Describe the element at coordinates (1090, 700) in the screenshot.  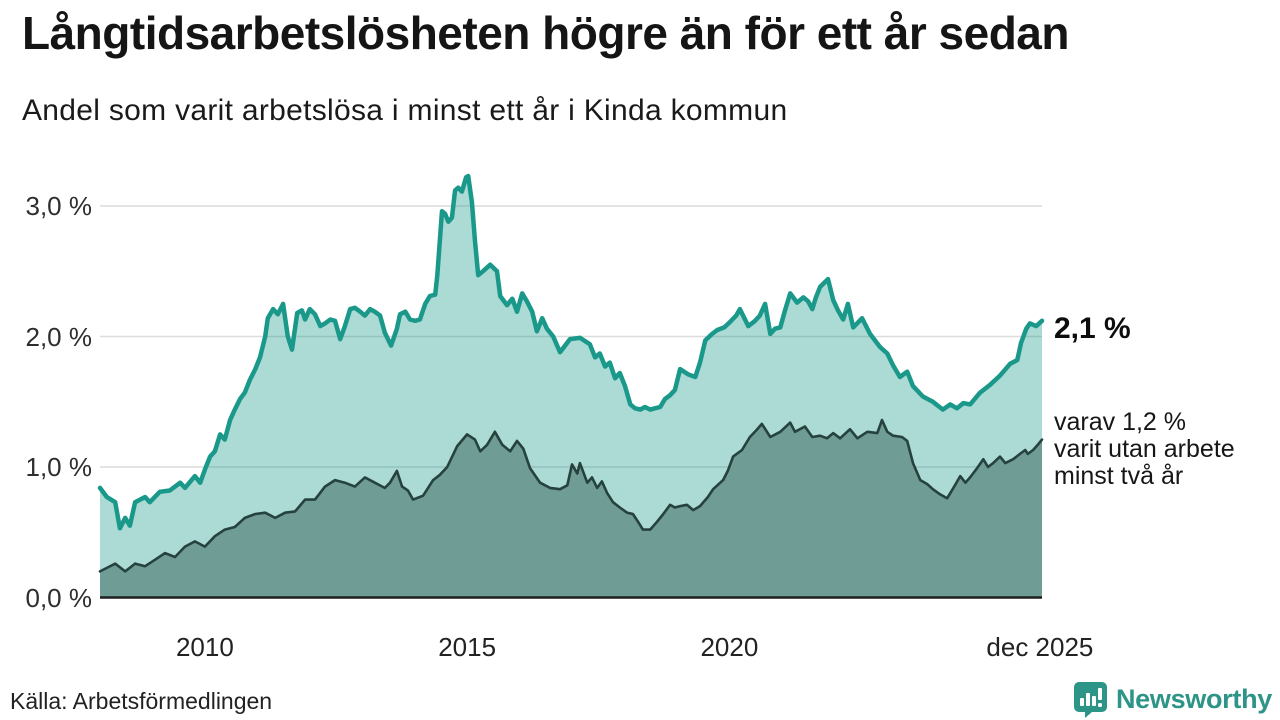
I see `bar-chart-speech-bubble-icon` at that location.